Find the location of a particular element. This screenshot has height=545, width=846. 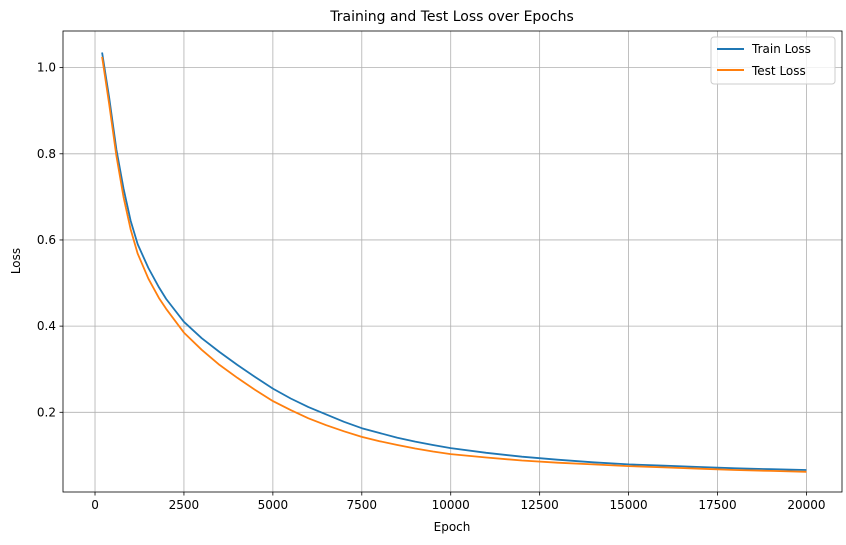

y-tick-label: 0.2 is located at coordinates (46, 412).